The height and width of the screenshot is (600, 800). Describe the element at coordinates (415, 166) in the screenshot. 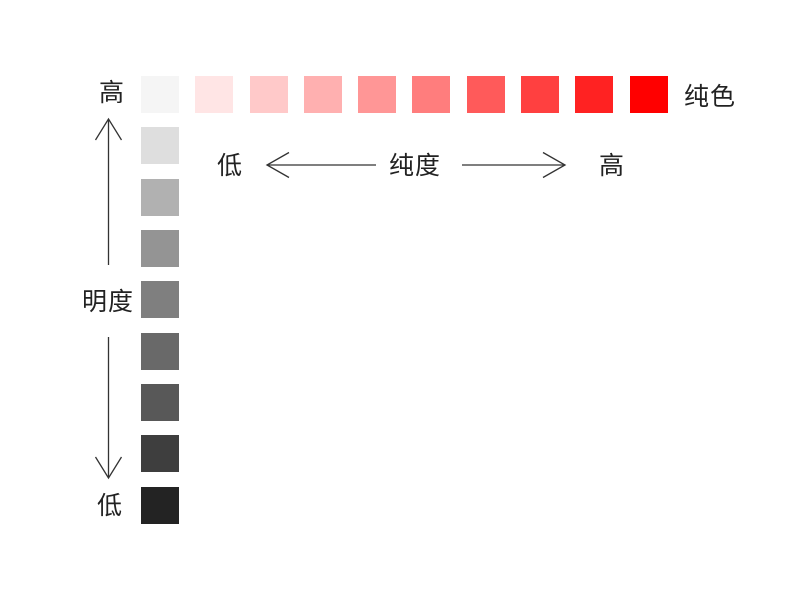

I see `purity-axis-label: 纯度` at that location.